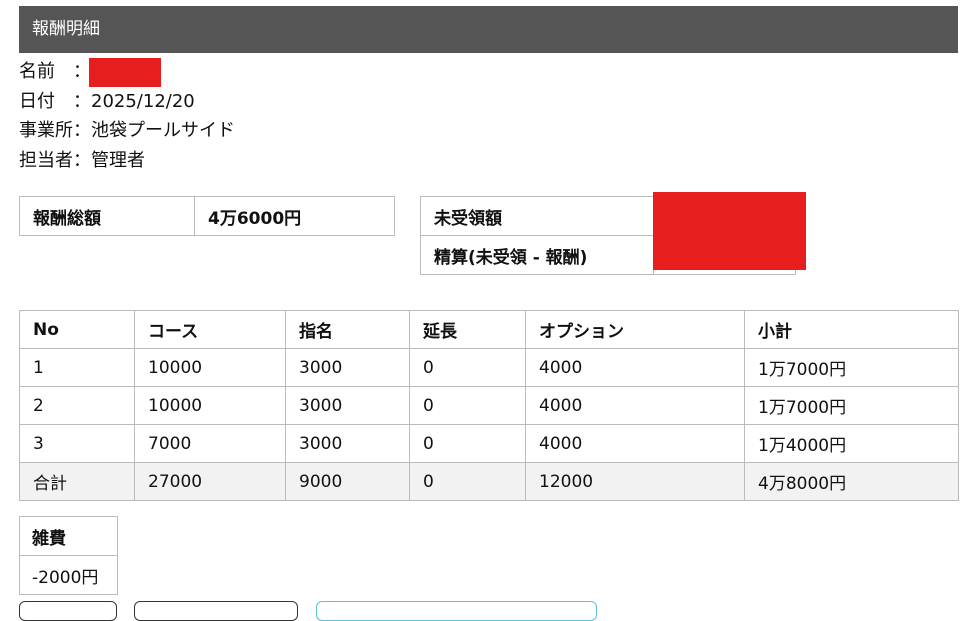 The width and height of the screenshot is (970, 621). I want to click on cell: 1, so click(77, 367).